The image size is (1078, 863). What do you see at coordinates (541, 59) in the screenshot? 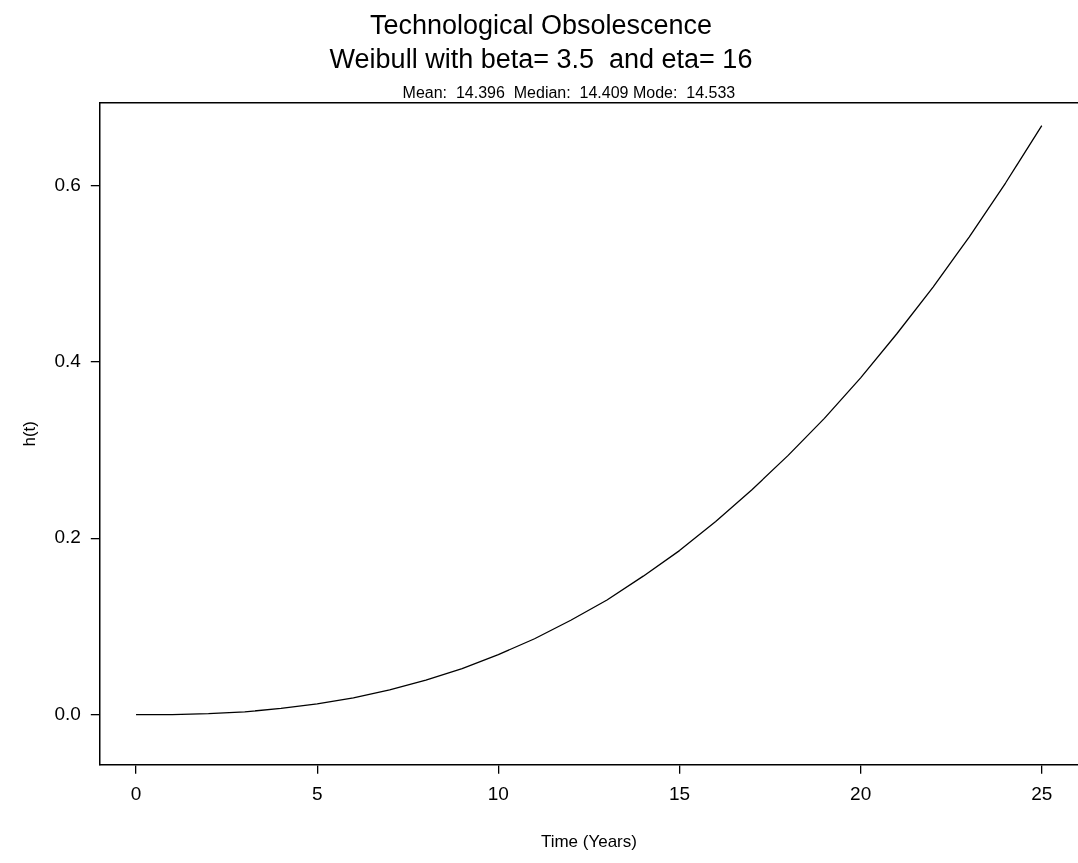
I see `chart-subtitle: Weibull with beta= 3.5 and eta= 16` at bounding box center [541, 59].